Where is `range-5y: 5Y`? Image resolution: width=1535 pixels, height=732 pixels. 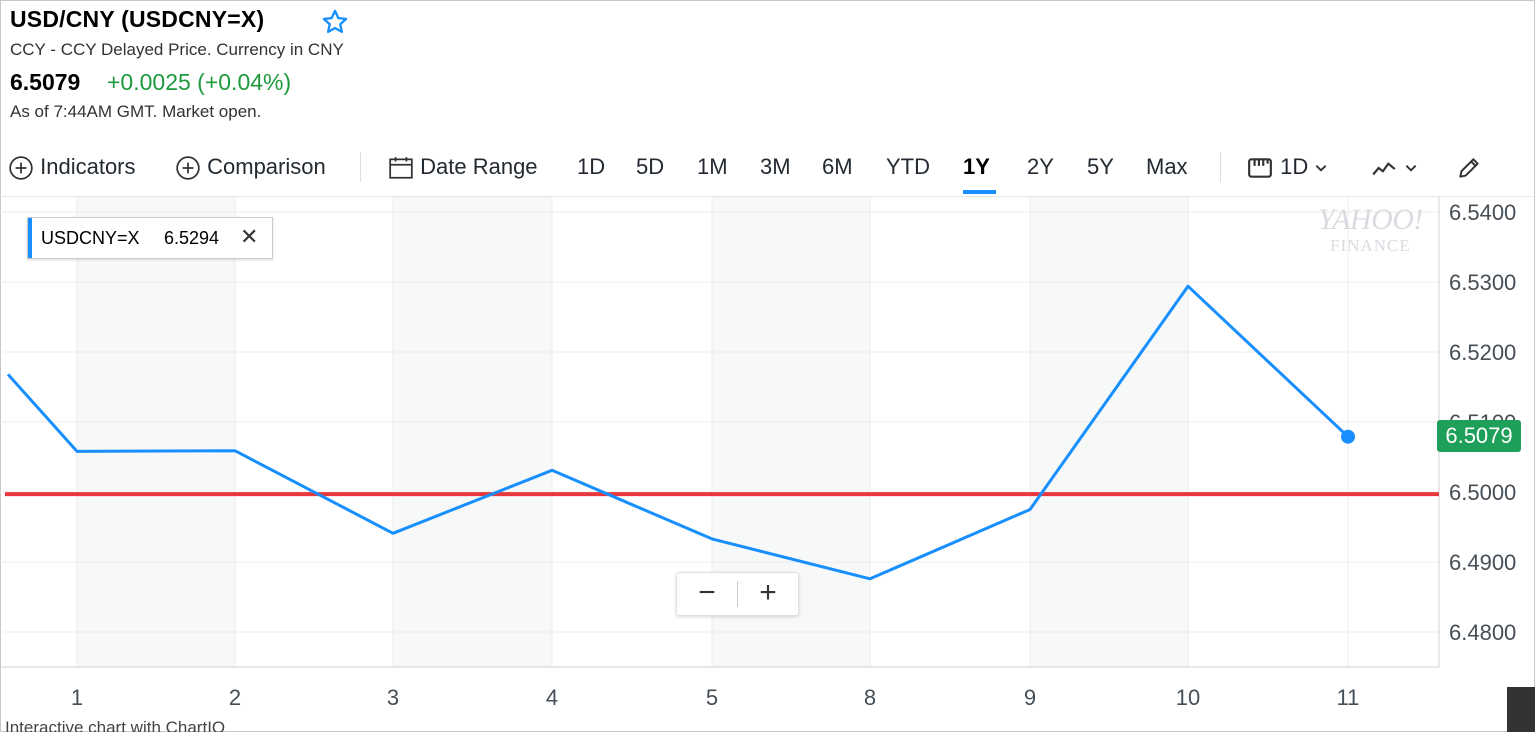 range-5y: 5Y is located at coordinates (1100, 166).